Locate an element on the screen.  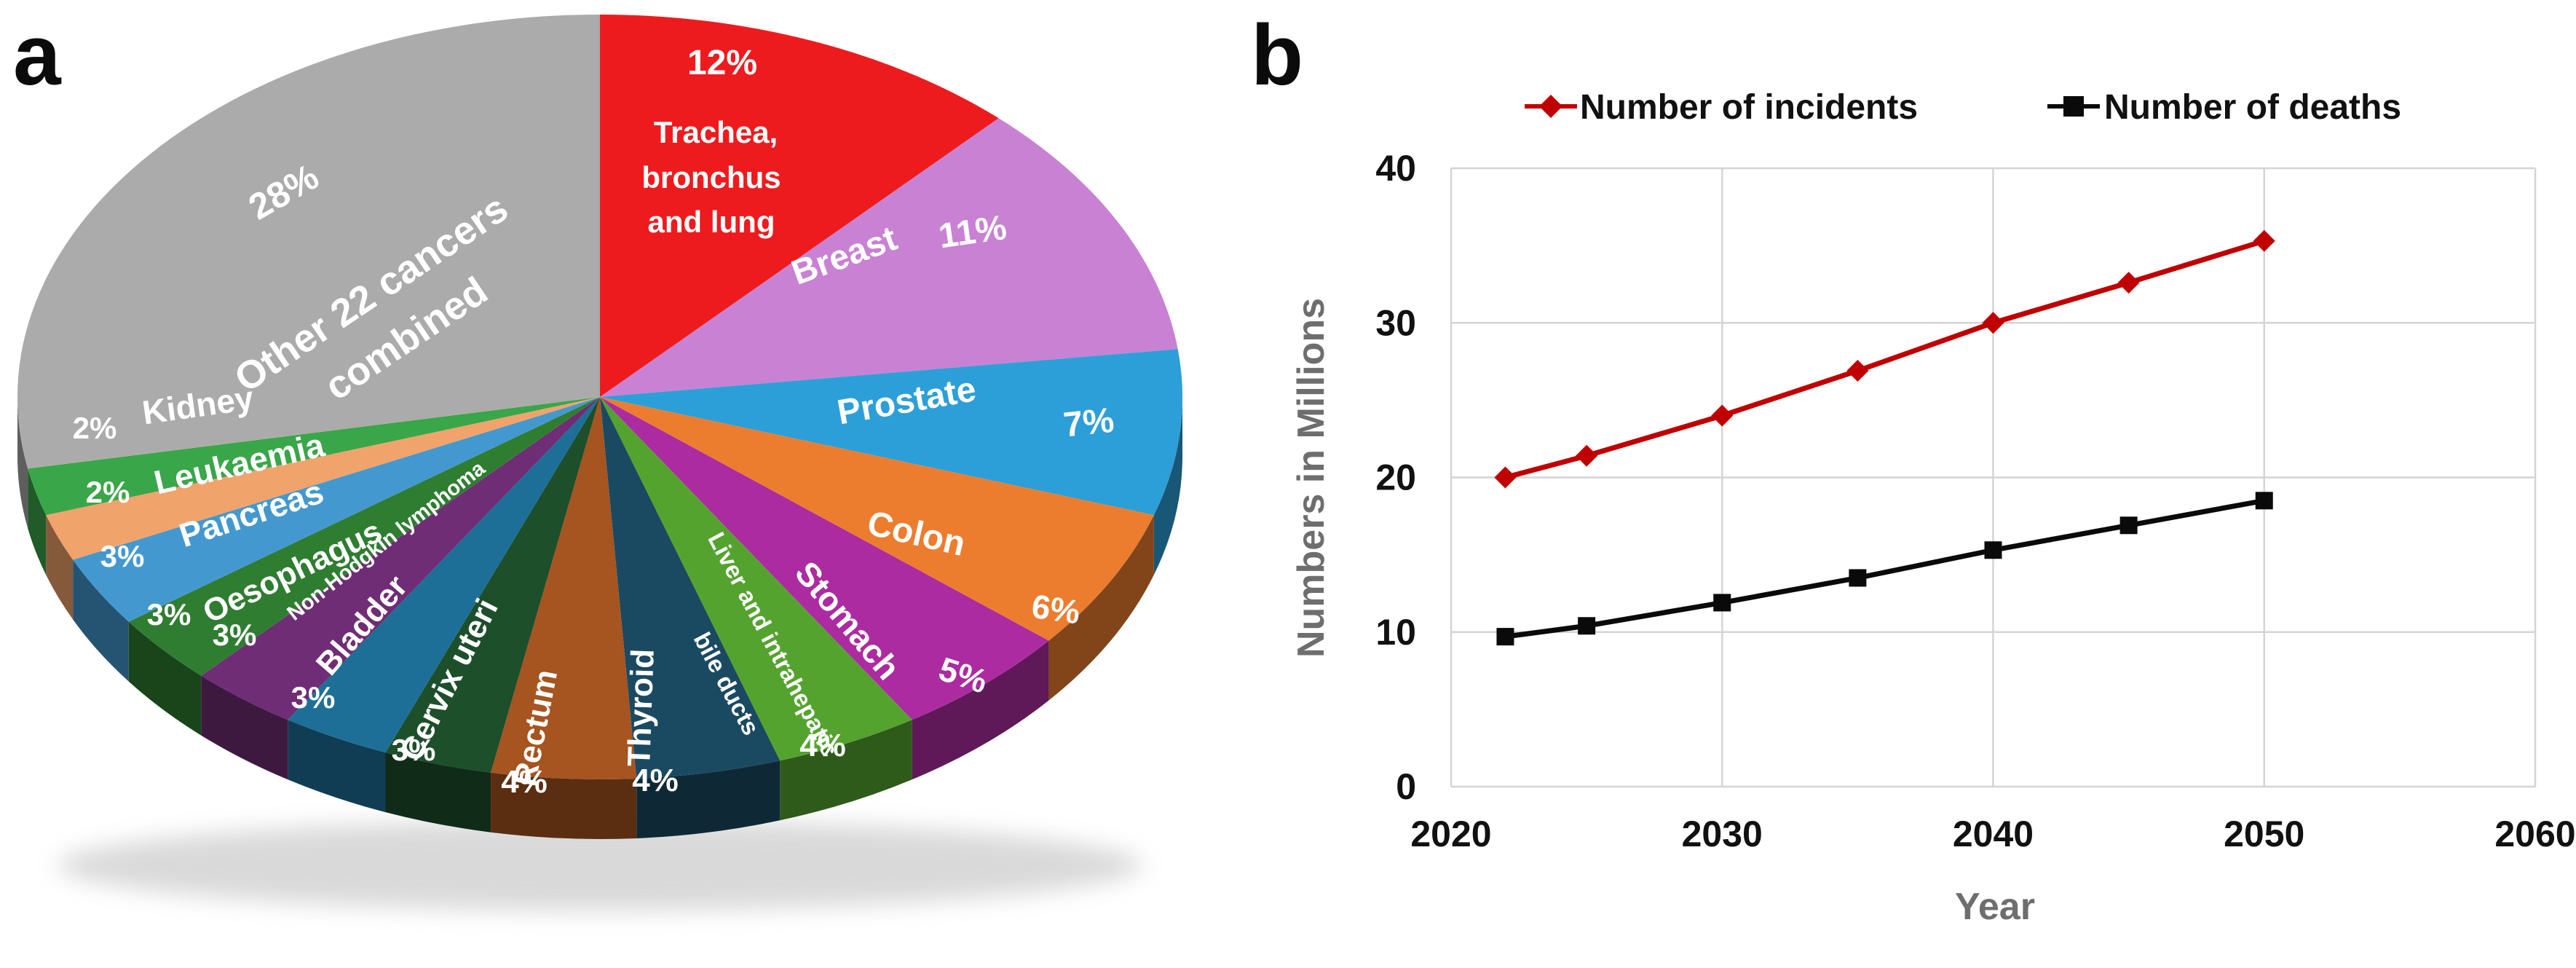
y-tick-label: 10 is located at coordinates (1396, 633).